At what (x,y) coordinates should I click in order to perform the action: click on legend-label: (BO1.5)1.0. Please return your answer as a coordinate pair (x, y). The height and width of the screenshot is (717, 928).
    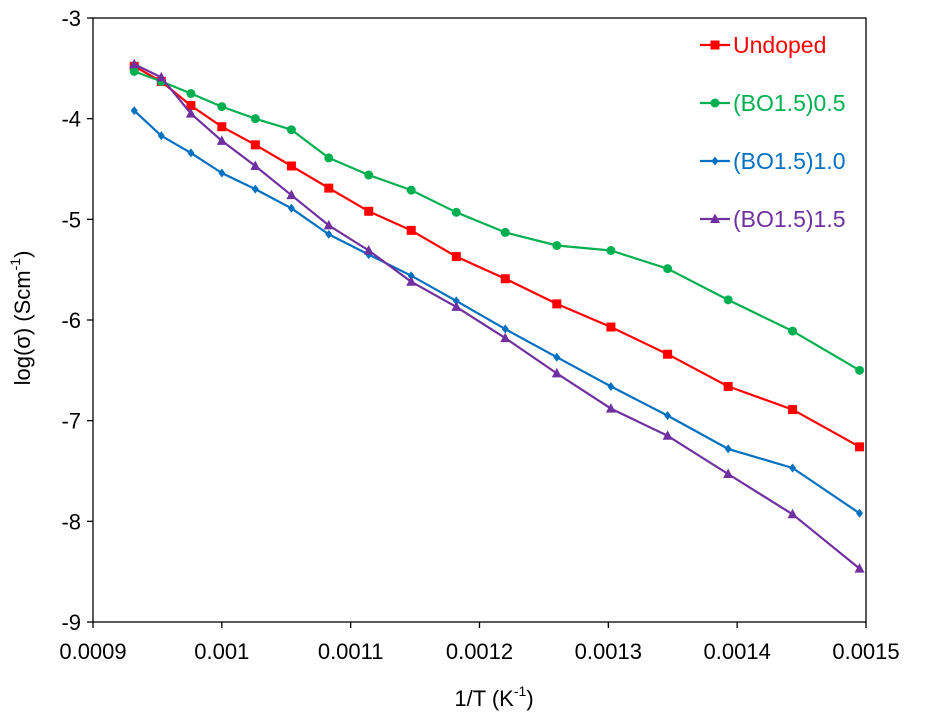
    Looking at the image, I should click on (789, 161).